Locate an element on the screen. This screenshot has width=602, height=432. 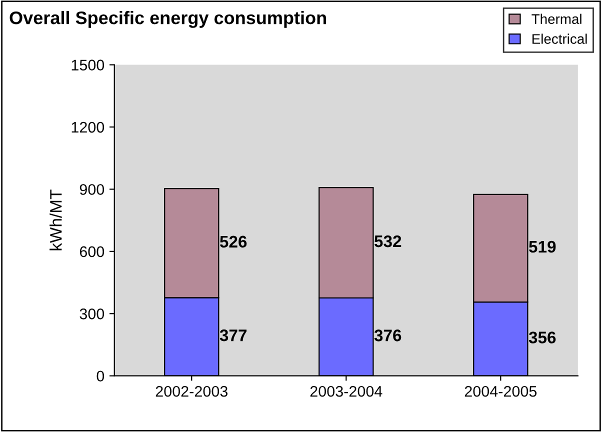
y-tick-label: 0 is located at coordinates (100, 376).